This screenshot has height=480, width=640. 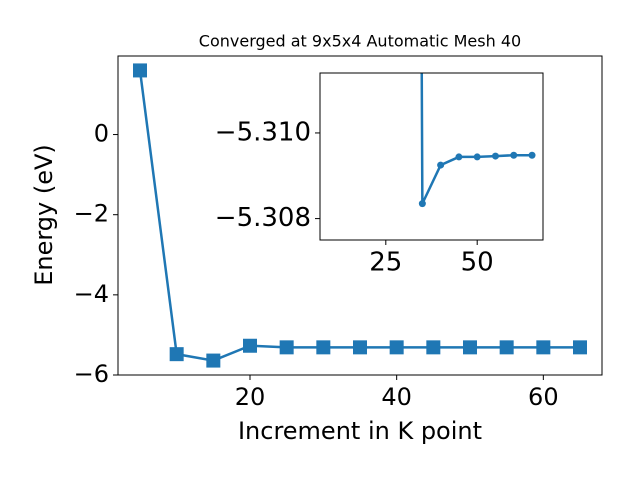 I want to click on y-axis-label: Energy (eV), so click(x=44, y=215).